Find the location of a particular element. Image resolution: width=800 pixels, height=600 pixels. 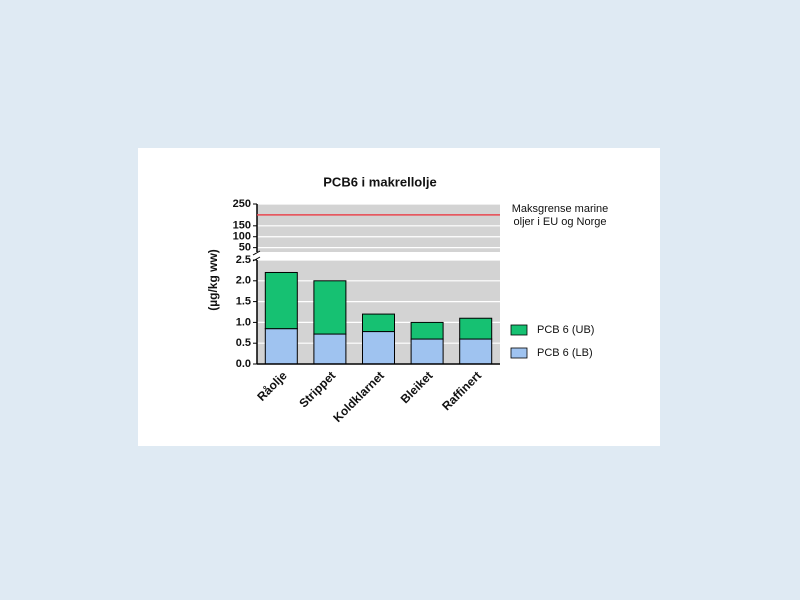

y-tick-label: 2.0 is located at coordinates (243, 281).